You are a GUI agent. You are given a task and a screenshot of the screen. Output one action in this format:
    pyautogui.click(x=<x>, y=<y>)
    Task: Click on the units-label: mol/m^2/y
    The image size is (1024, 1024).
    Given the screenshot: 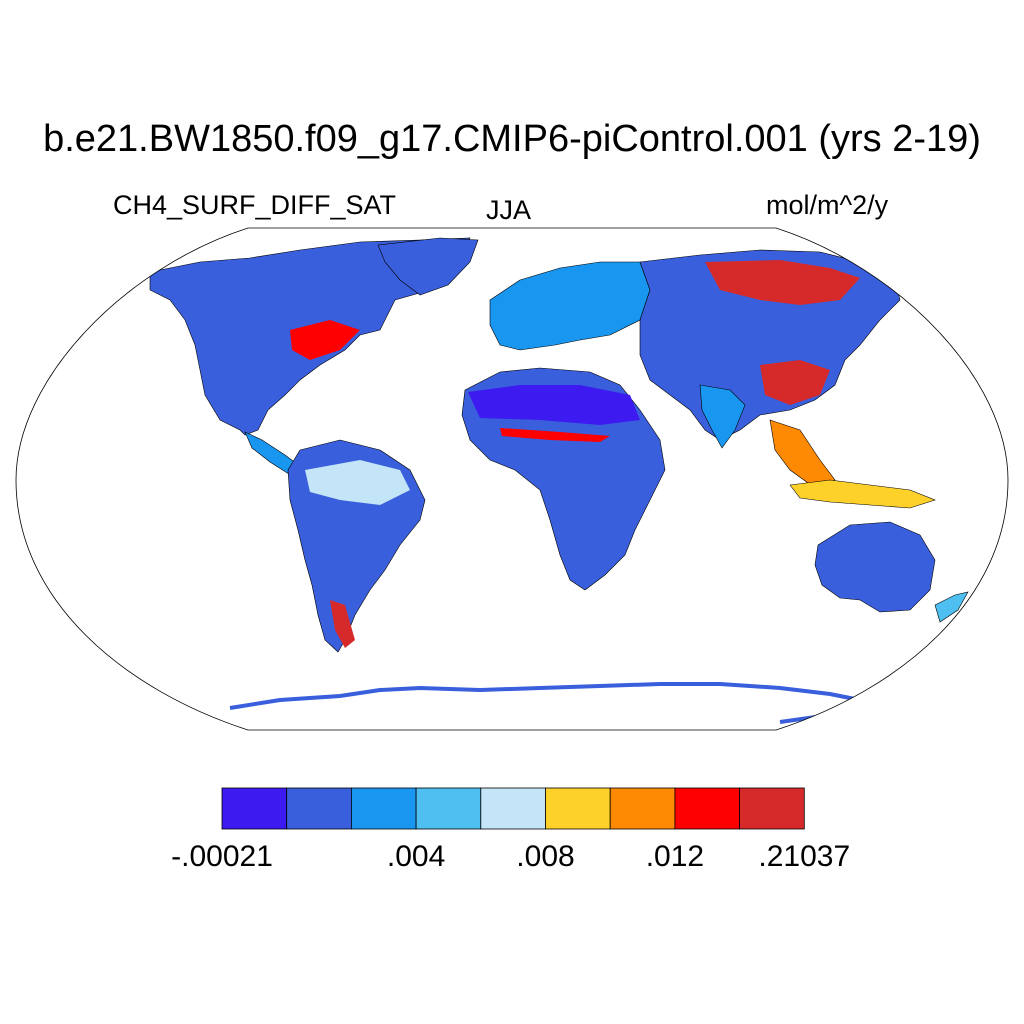 What is the action you would take?
    pyautogui.click(x=827, y=205)
    